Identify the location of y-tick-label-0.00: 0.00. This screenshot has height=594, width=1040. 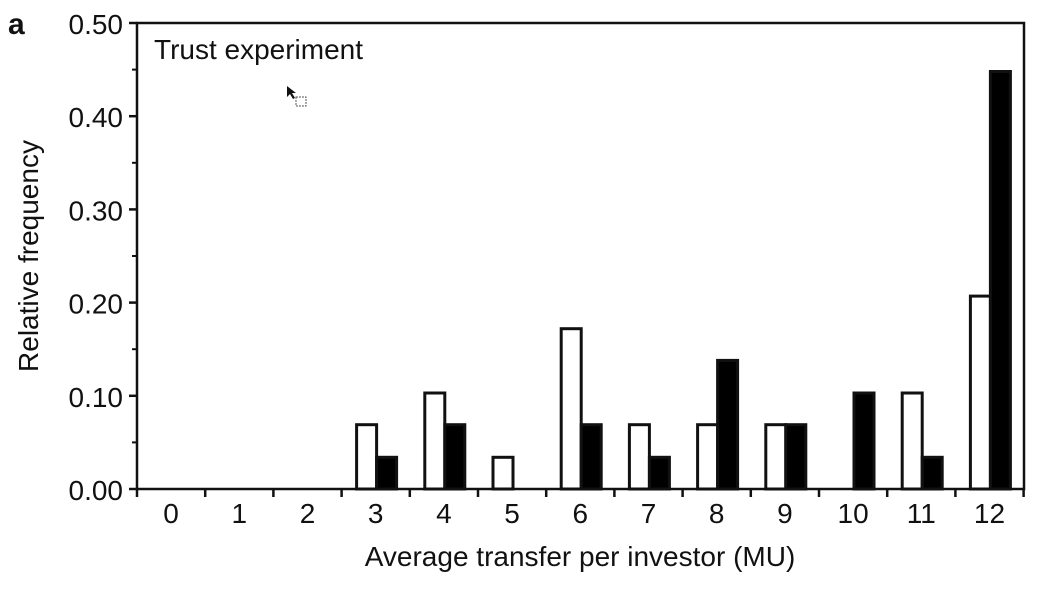
(96, 490).